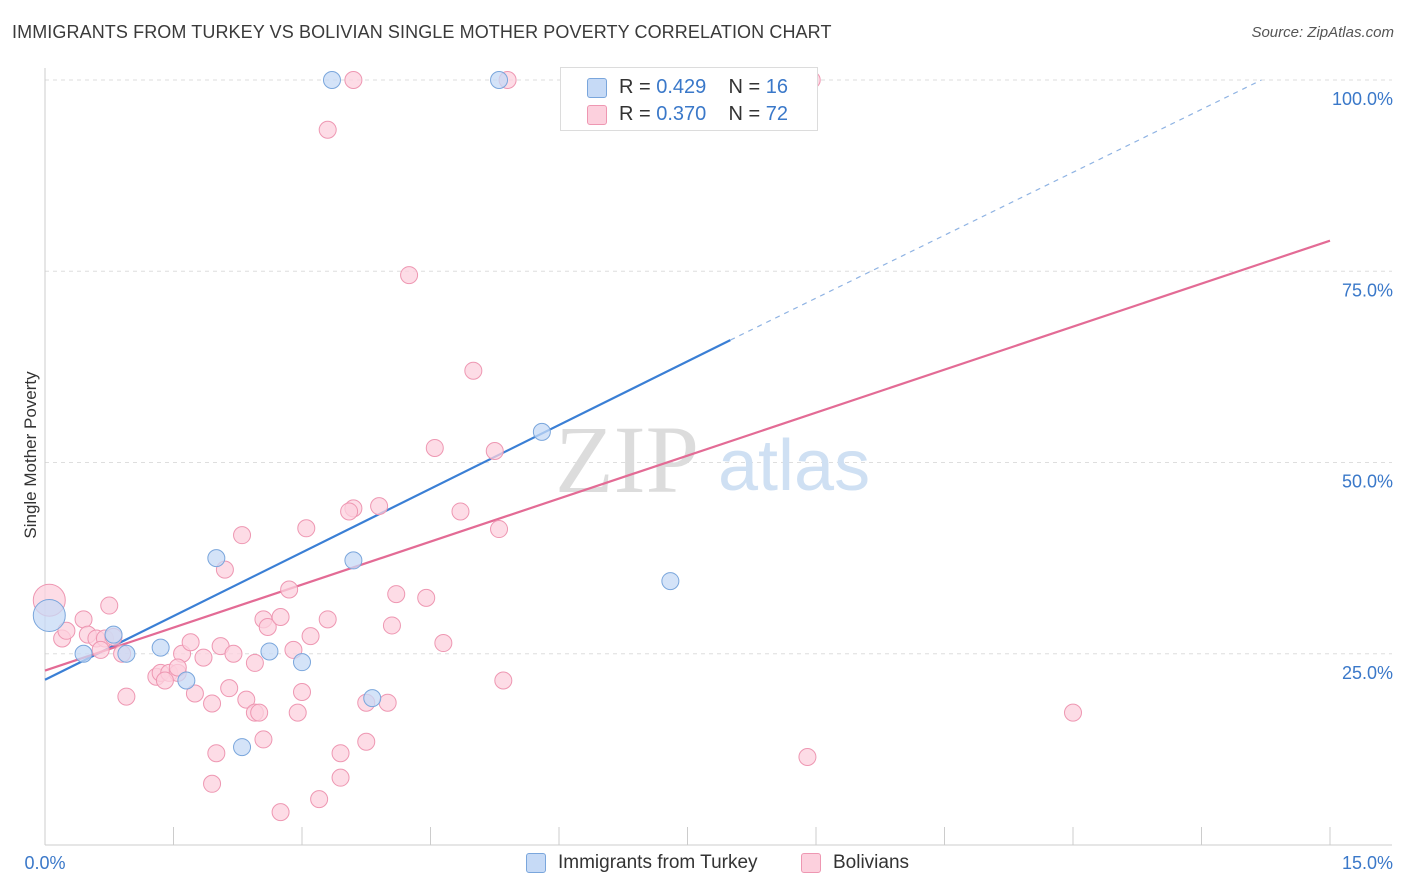  I want to click on series-swatch-bolivians, so click(811, 863).